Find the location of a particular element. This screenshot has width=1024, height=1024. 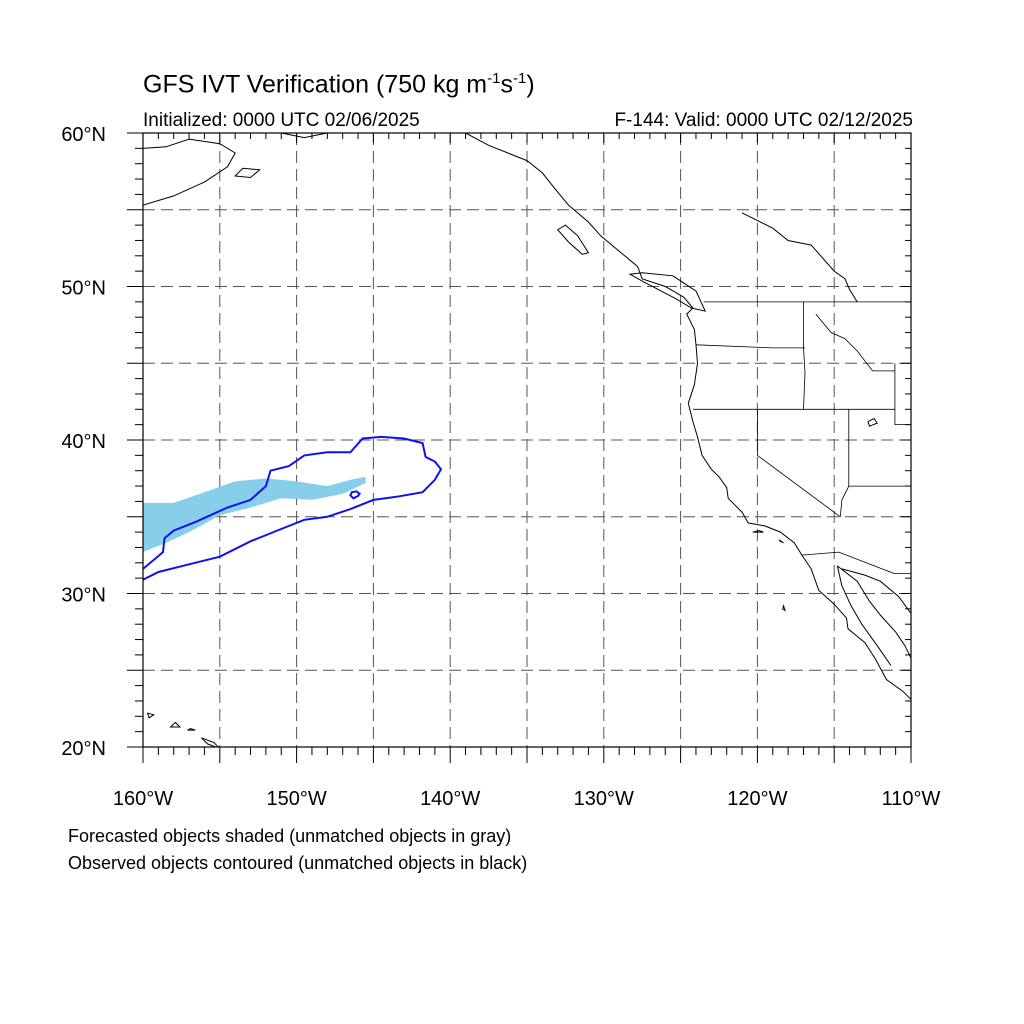

init-time-label: Initialized: 0000 UTC 02/06/2025 is located at coordinates (281, 120).